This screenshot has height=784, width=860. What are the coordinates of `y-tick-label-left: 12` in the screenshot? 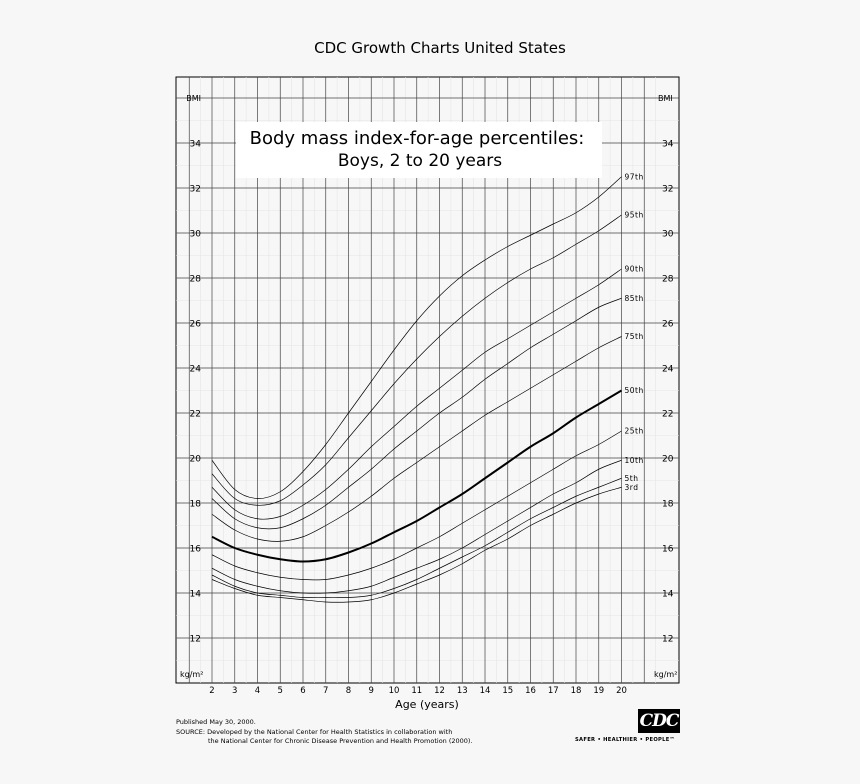 It's located at (195, 640).